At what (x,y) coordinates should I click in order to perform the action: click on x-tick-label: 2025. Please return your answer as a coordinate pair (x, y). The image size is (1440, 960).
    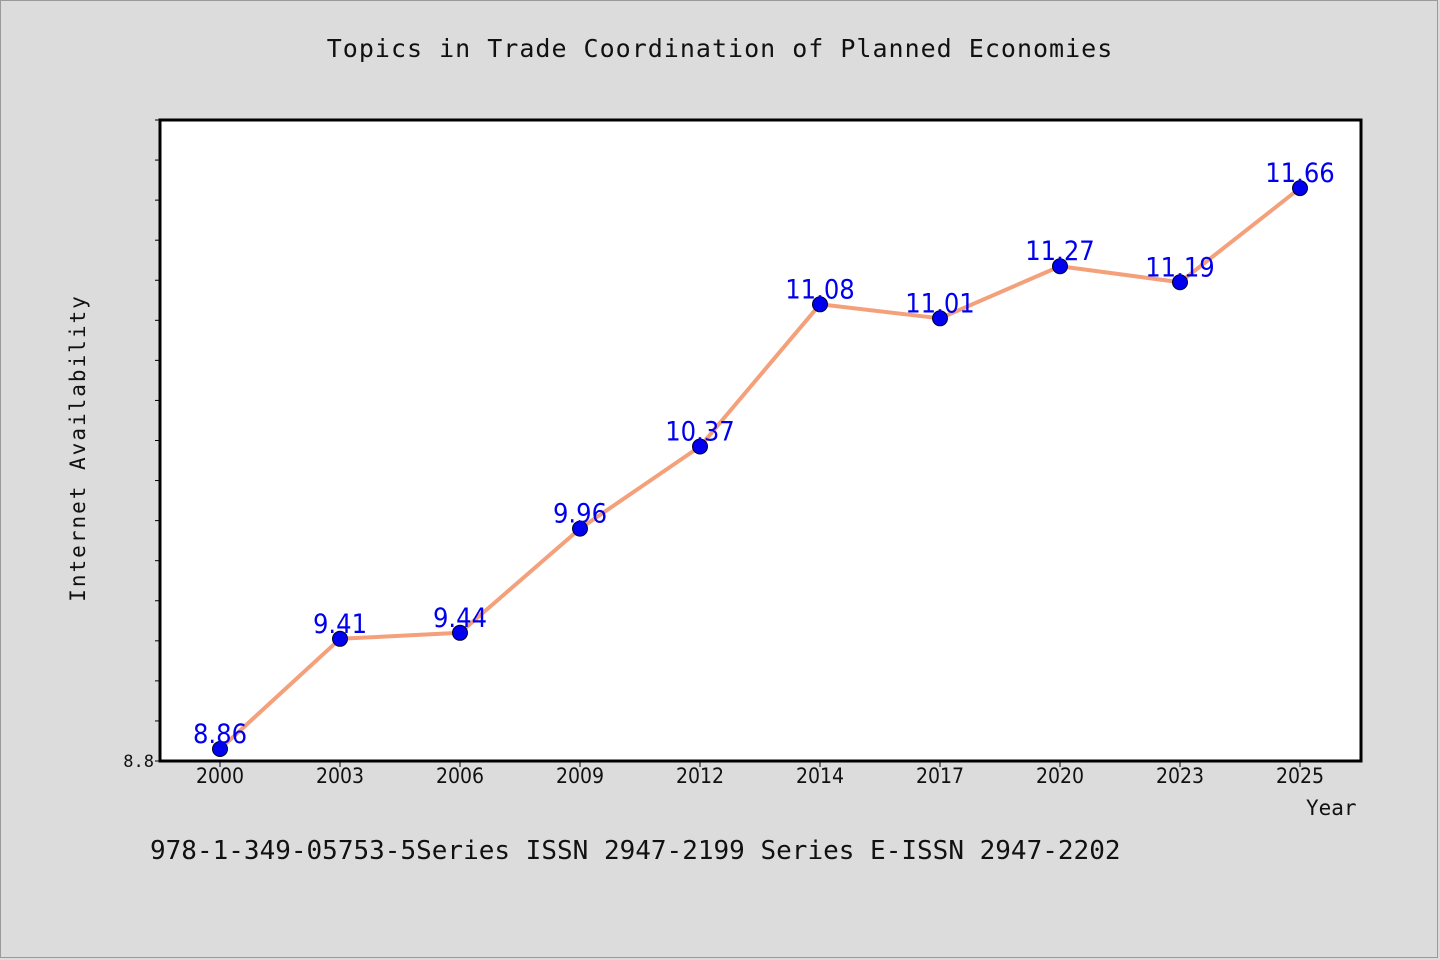
    Looking at the image, I should click on (1300, 776).